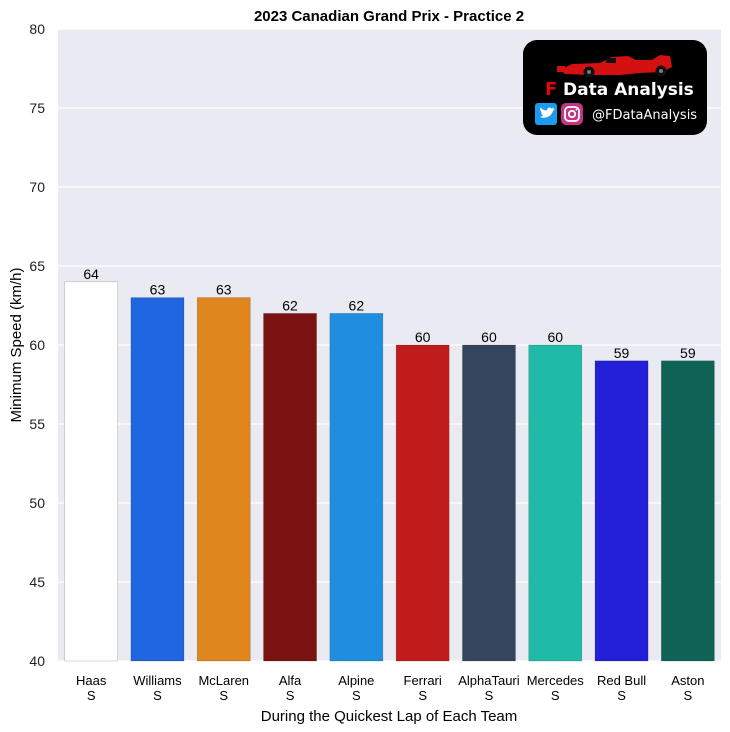 The height and width of the screenshot is (732, 730). I want to click on x-tick-label: AlphaTauri, so click(489, 680).